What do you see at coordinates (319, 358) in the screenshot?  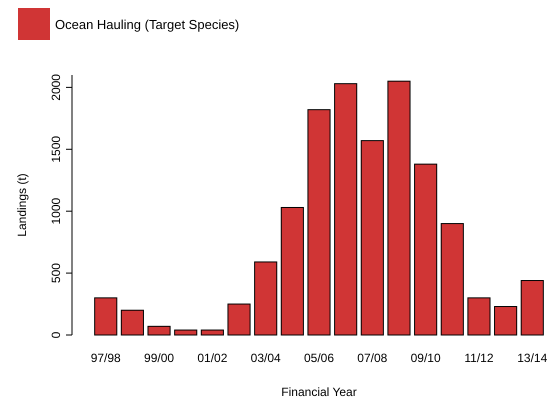 I see `x-tick-label: 05/06` at bounding box center [319, 358].